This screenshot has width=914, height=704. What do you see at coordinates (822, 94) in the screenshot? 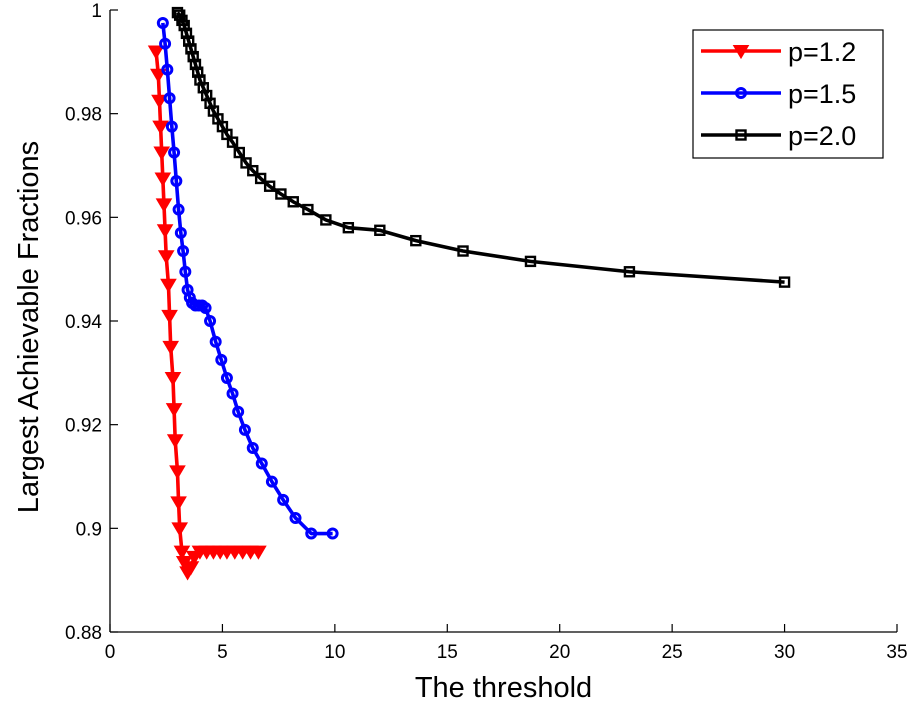
I see `legend-label: p=1.5` at bounding box center [822, 94].